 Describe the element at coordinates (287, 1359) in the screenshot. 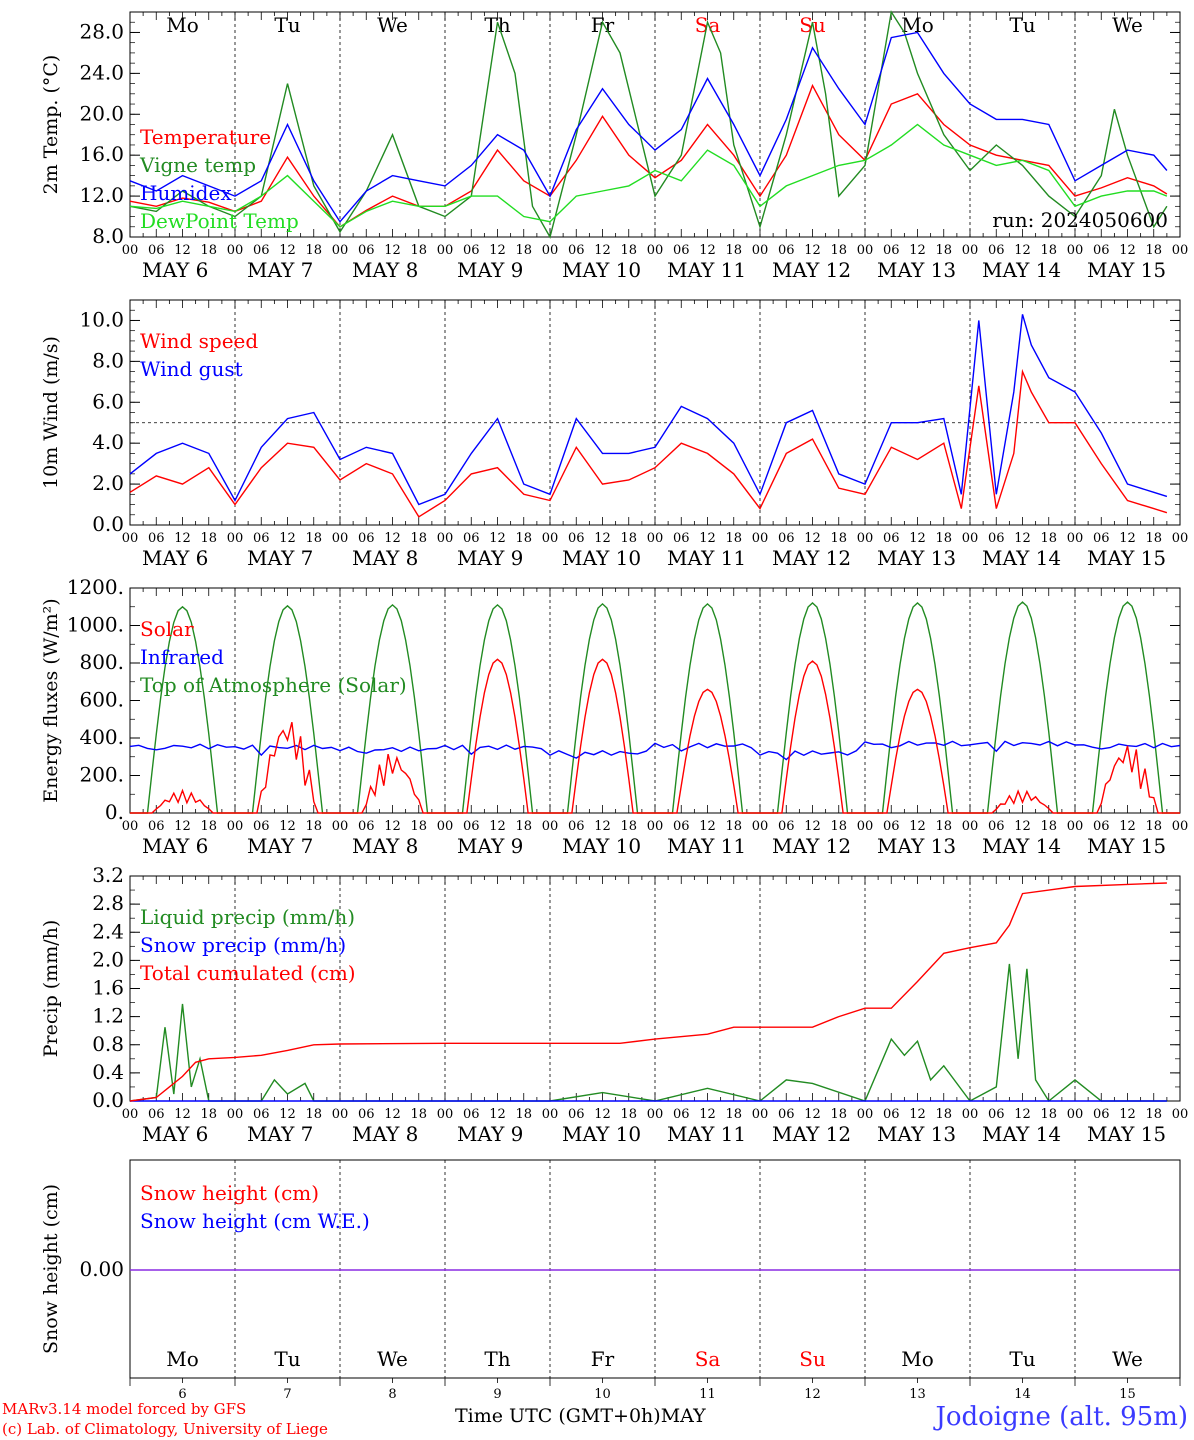

I see `day-label: Tu` at that location.